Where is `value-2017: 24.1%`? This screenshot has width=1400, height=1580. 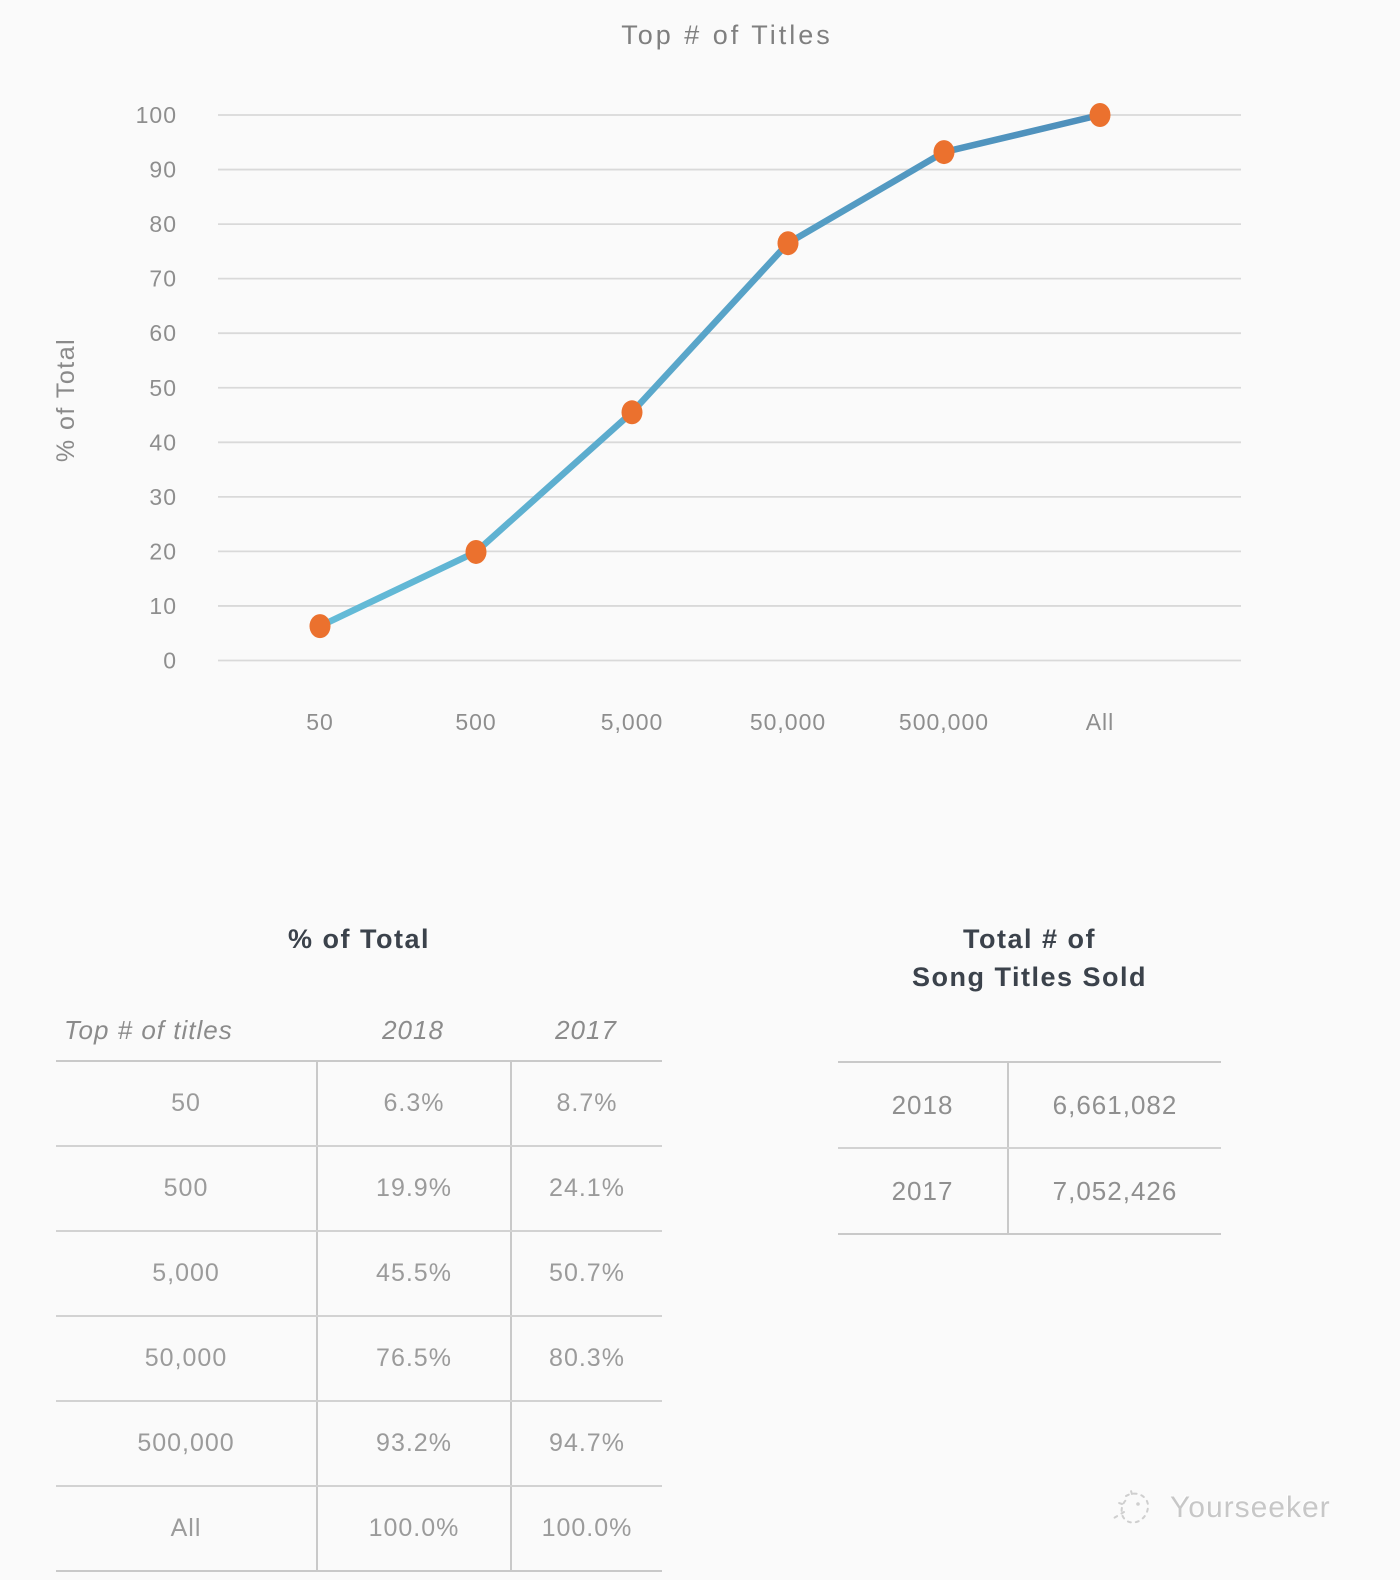
value-2017: 24.1% is located at coordinates (586, 1188).